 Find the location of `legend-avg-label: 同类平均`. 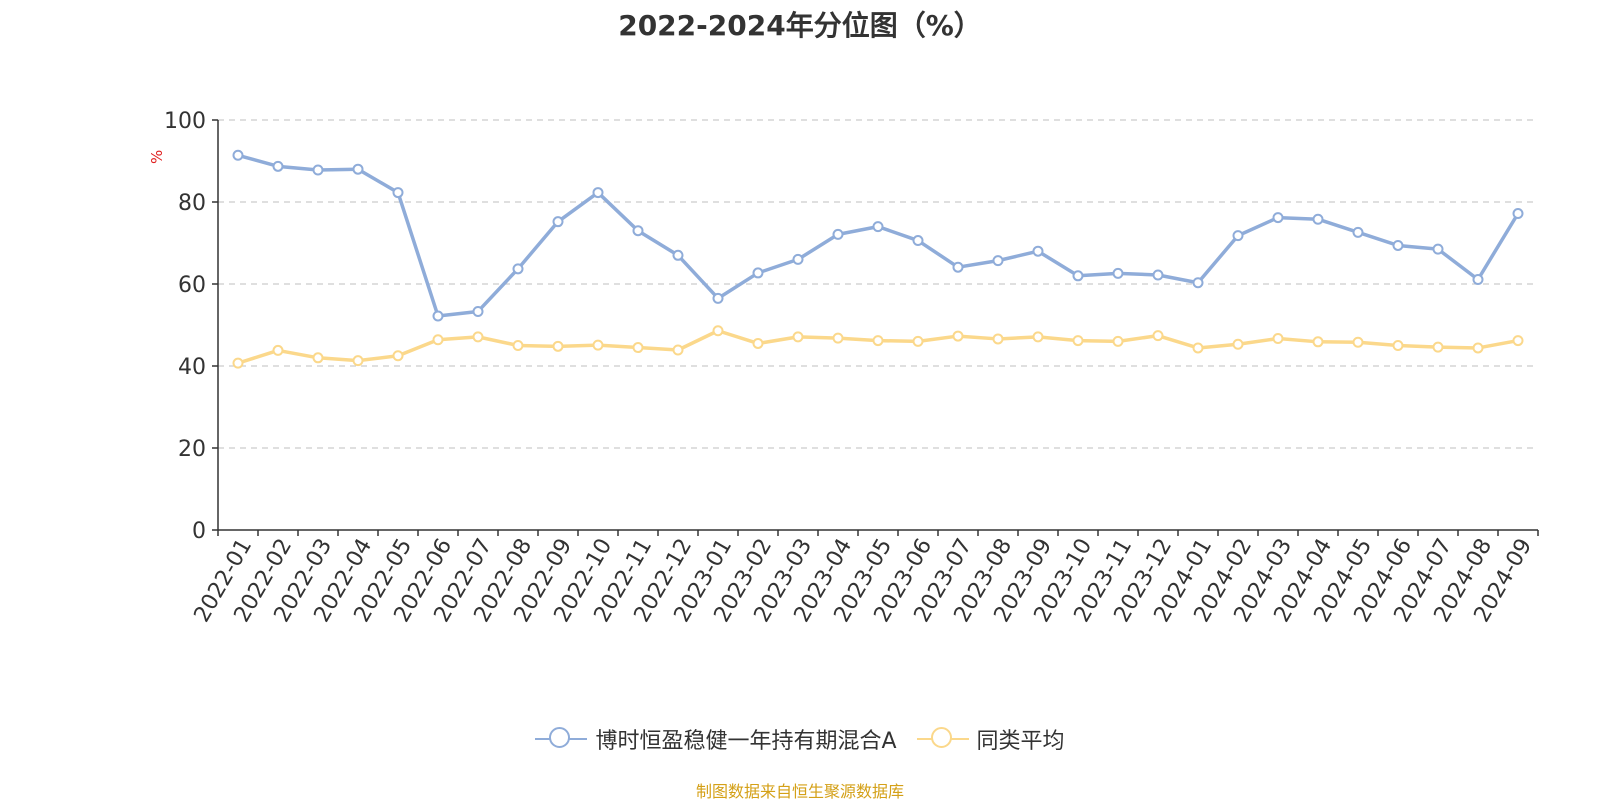

legend-avg-label: 同类平均 is located at coordinates (1020, 741).